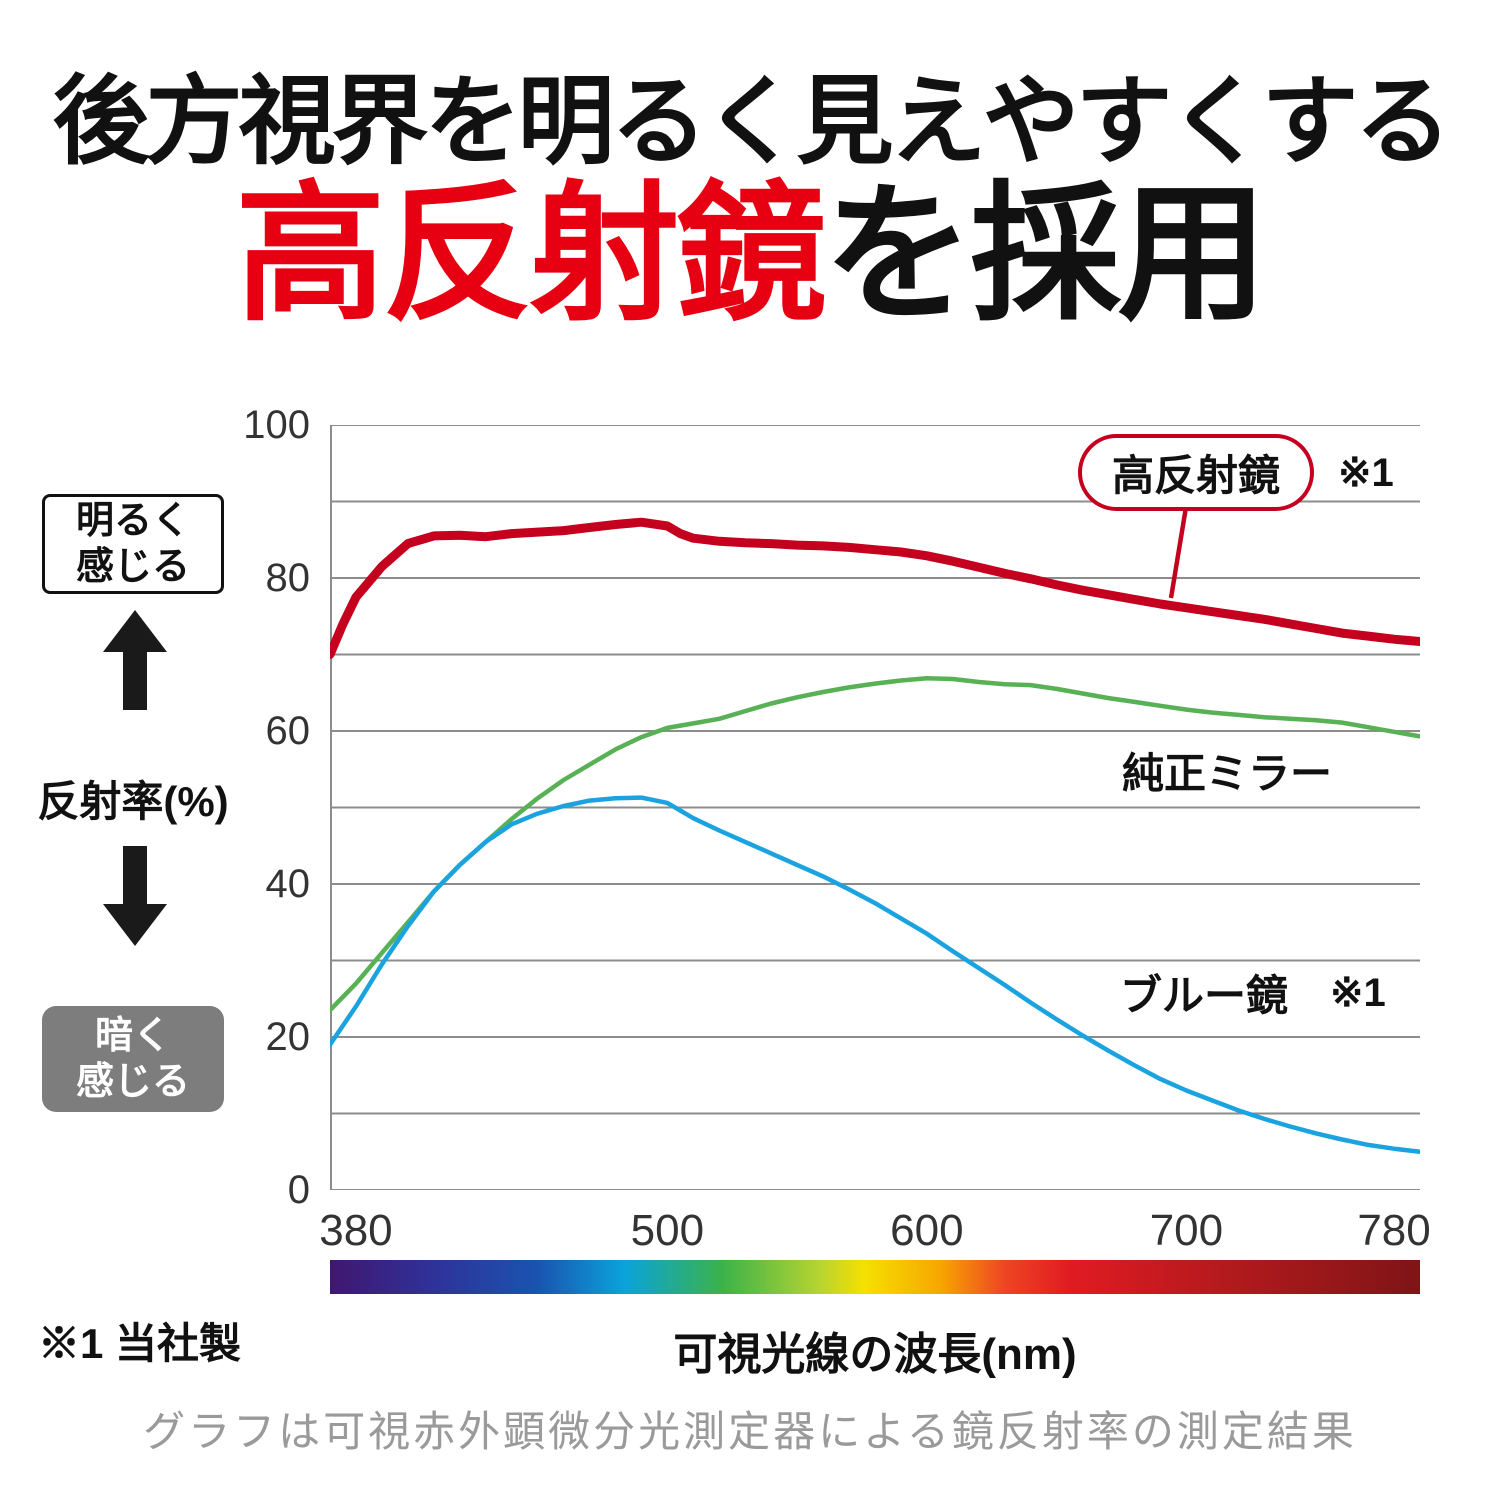  Describe the element at coordinates (1227, 773) in the screenshot. I see `legend-oem-mirror: 純正ミラー` at that location.